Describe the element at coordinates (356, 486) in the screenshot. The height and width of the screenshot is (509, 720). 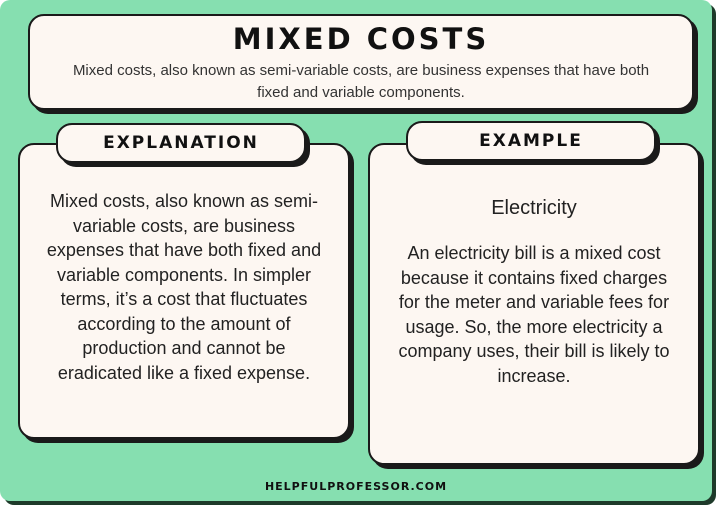
I see `footer-credit: HELPFULPROFESSOR.COM` at that location.